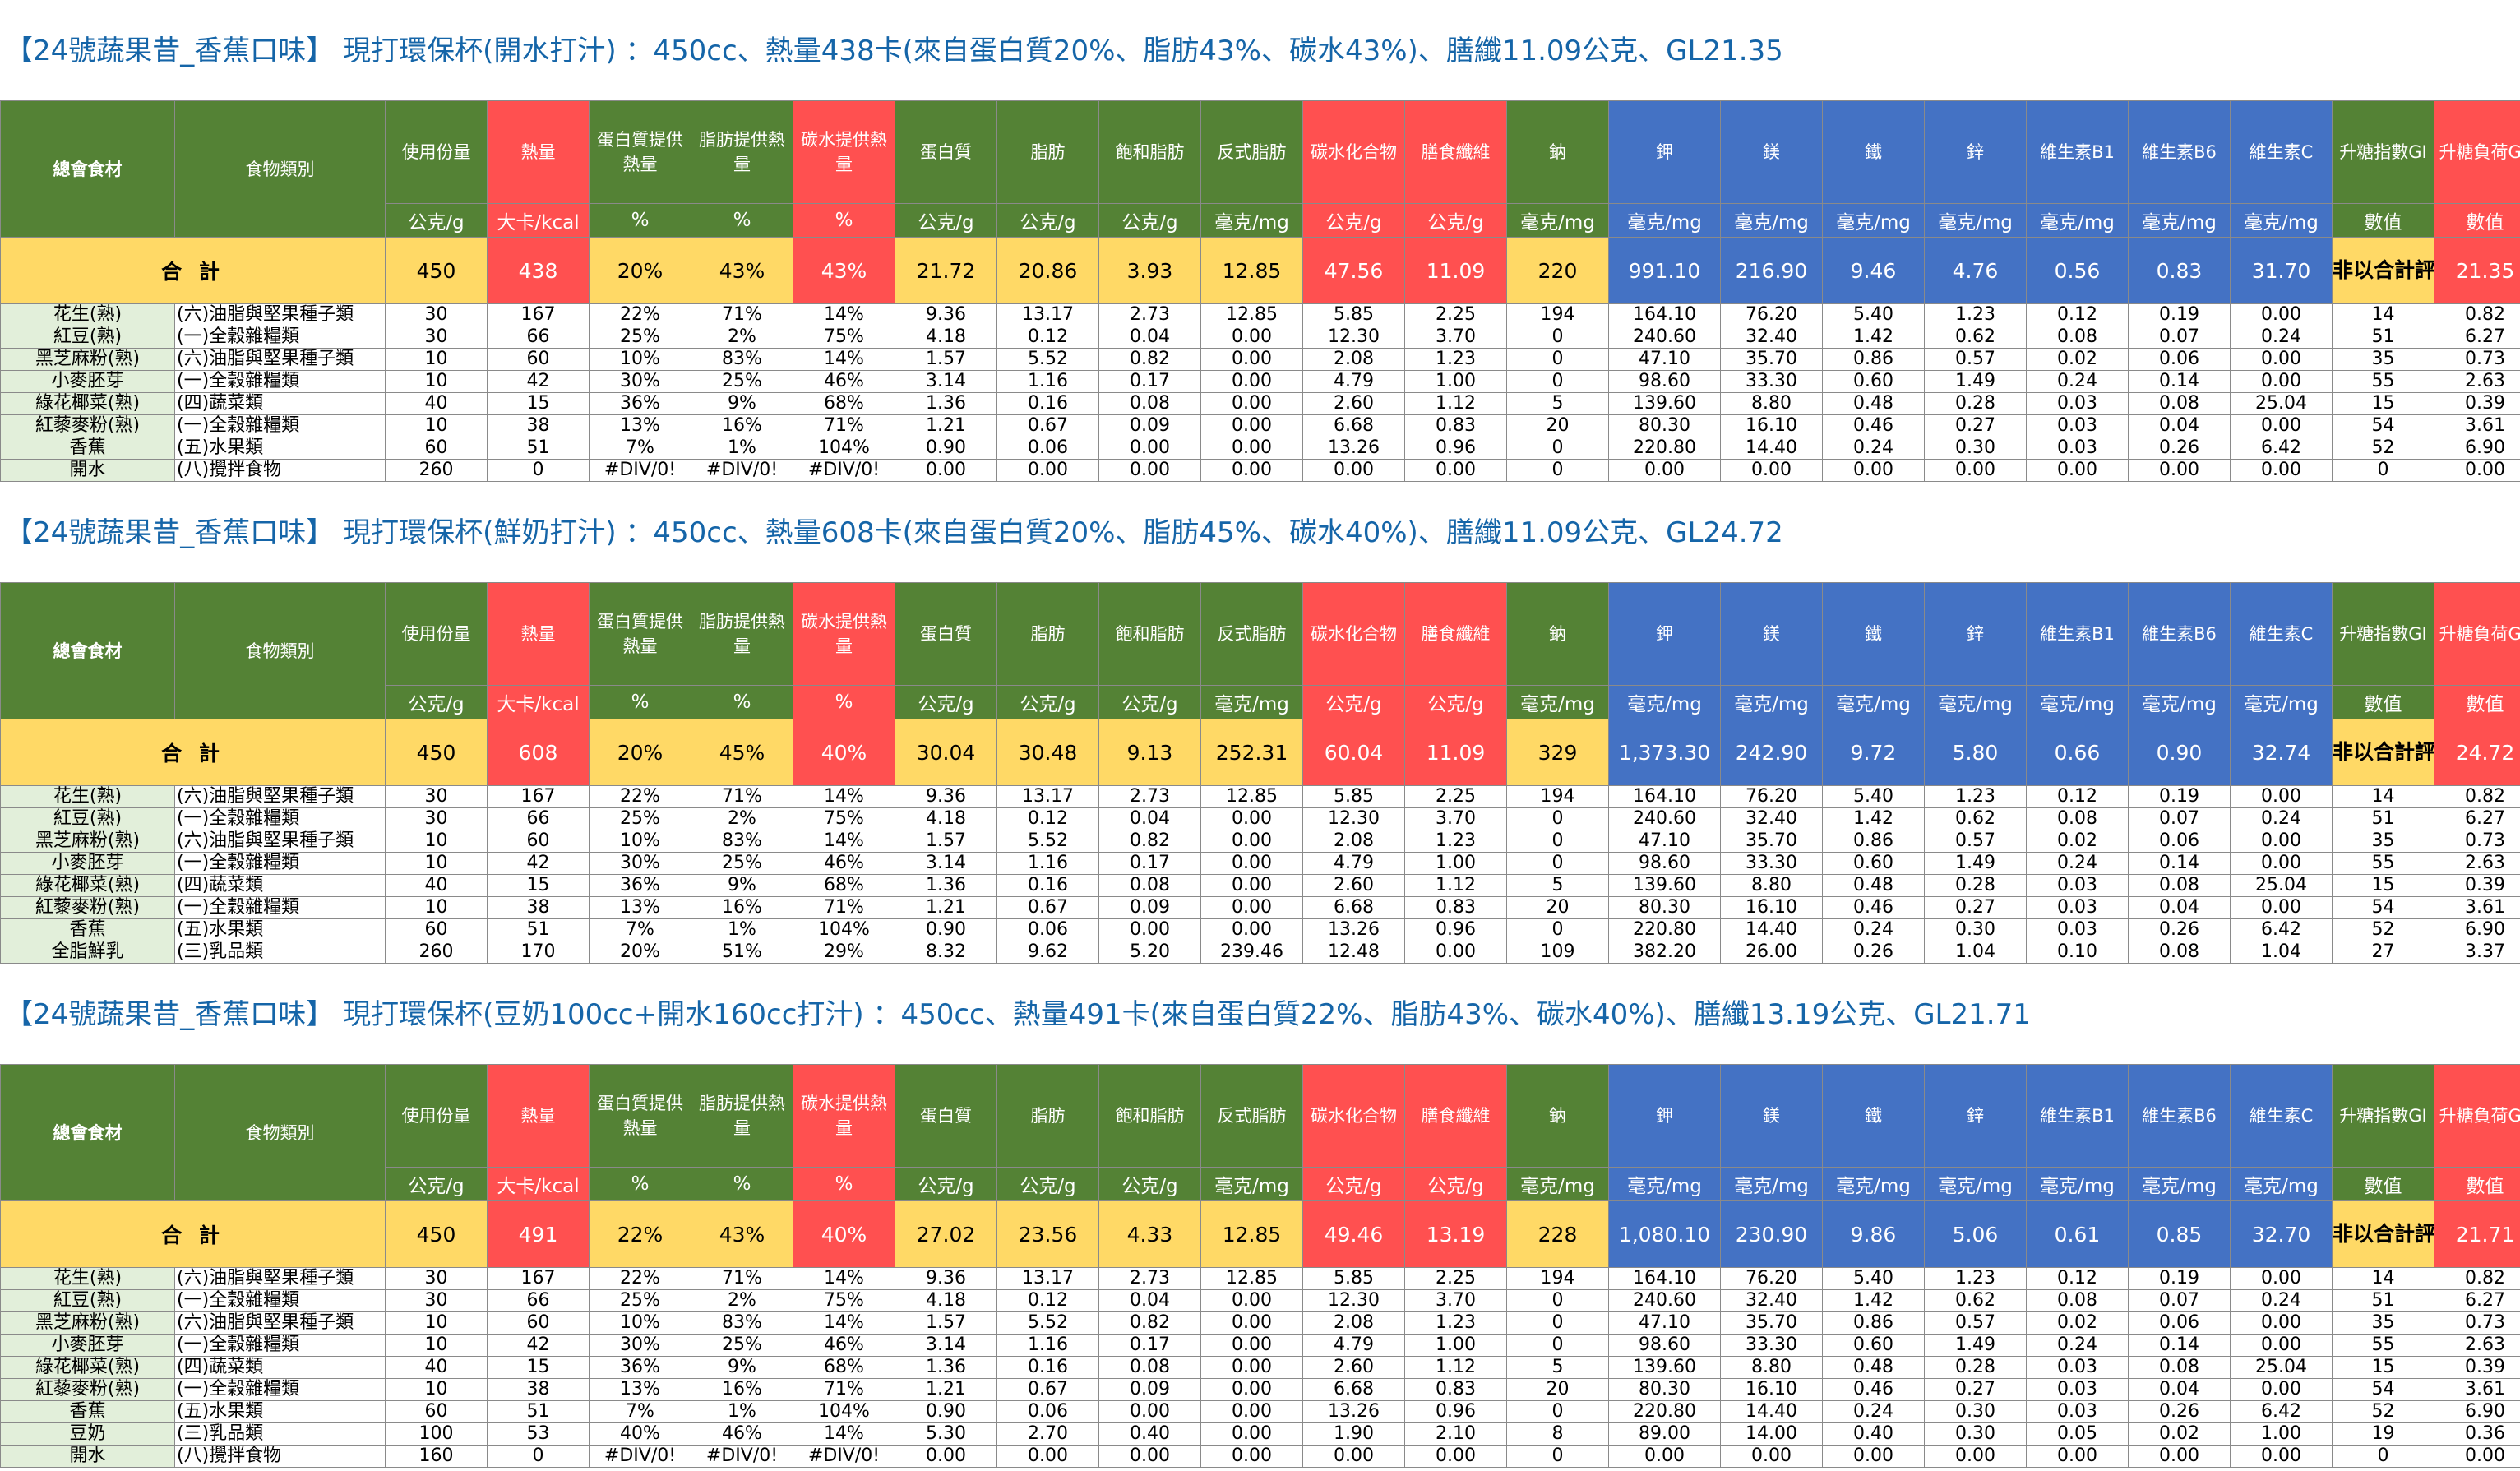 This screenshot has height=1471, width=2520. Describe the element at coordinates (1455, 382) in the screenshot. I see `data-cell: 1.00` at that location.